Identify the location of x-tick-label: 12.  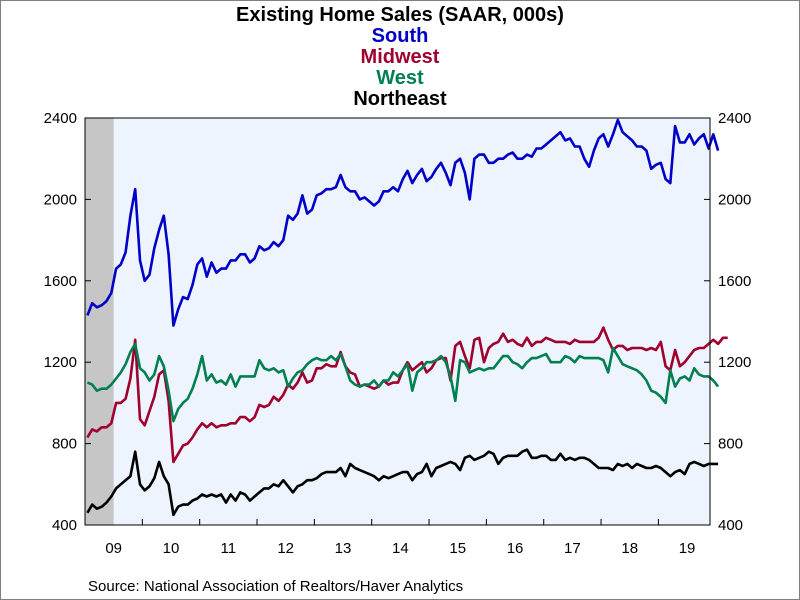
(285, 548).